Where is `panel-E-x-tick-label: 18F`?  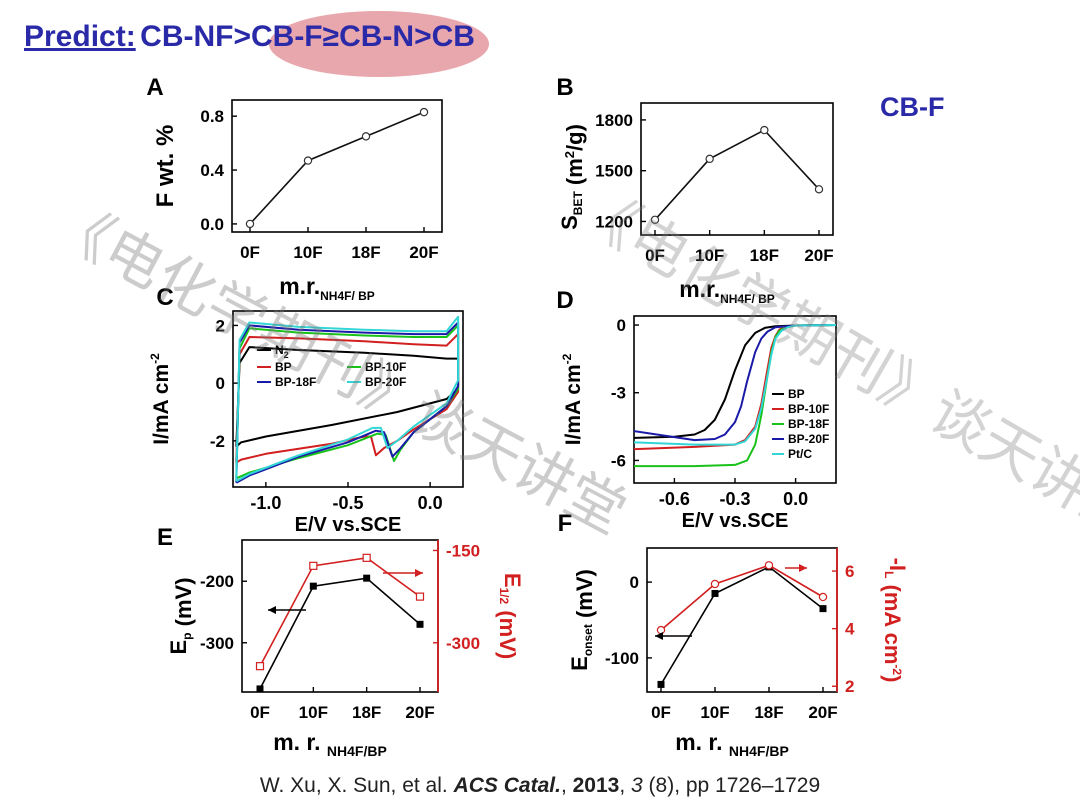
panel-E-x-tick-label: 18F is located at coordinates (366, 712).